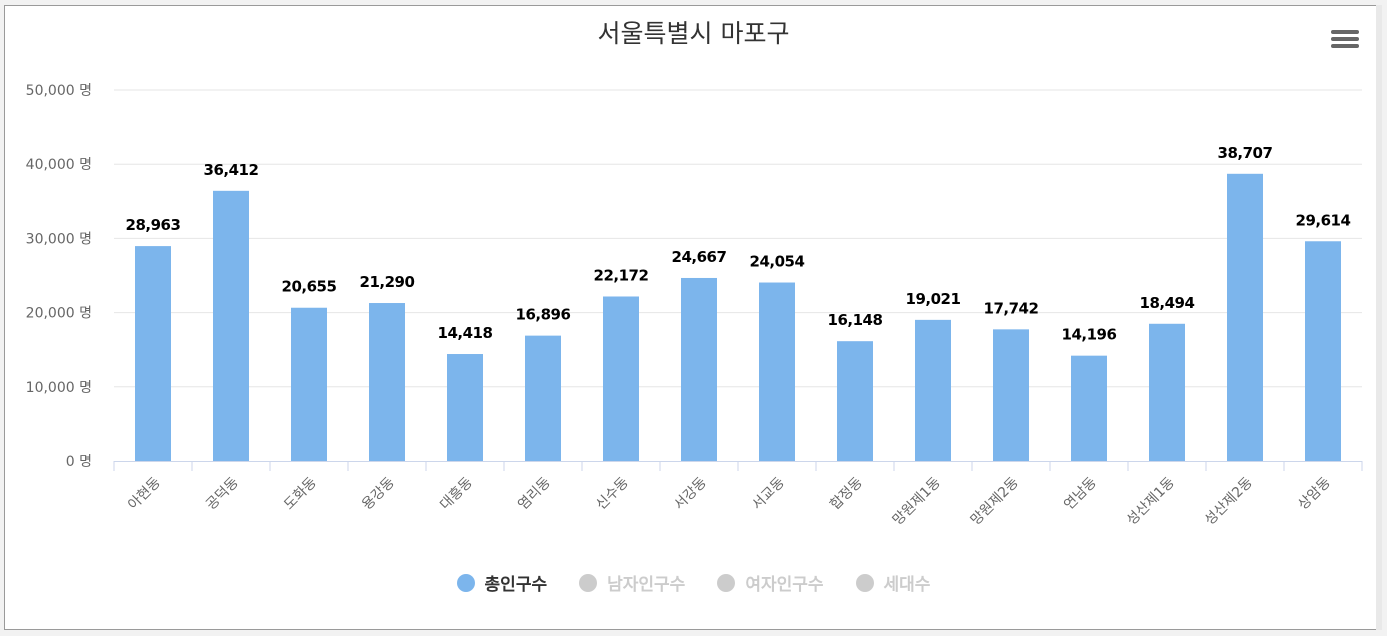  What do you see at coordinates (59, 314) in the screenshot?
I see `y-tick-label: 20,000 명` at bounding box center [59, 314].